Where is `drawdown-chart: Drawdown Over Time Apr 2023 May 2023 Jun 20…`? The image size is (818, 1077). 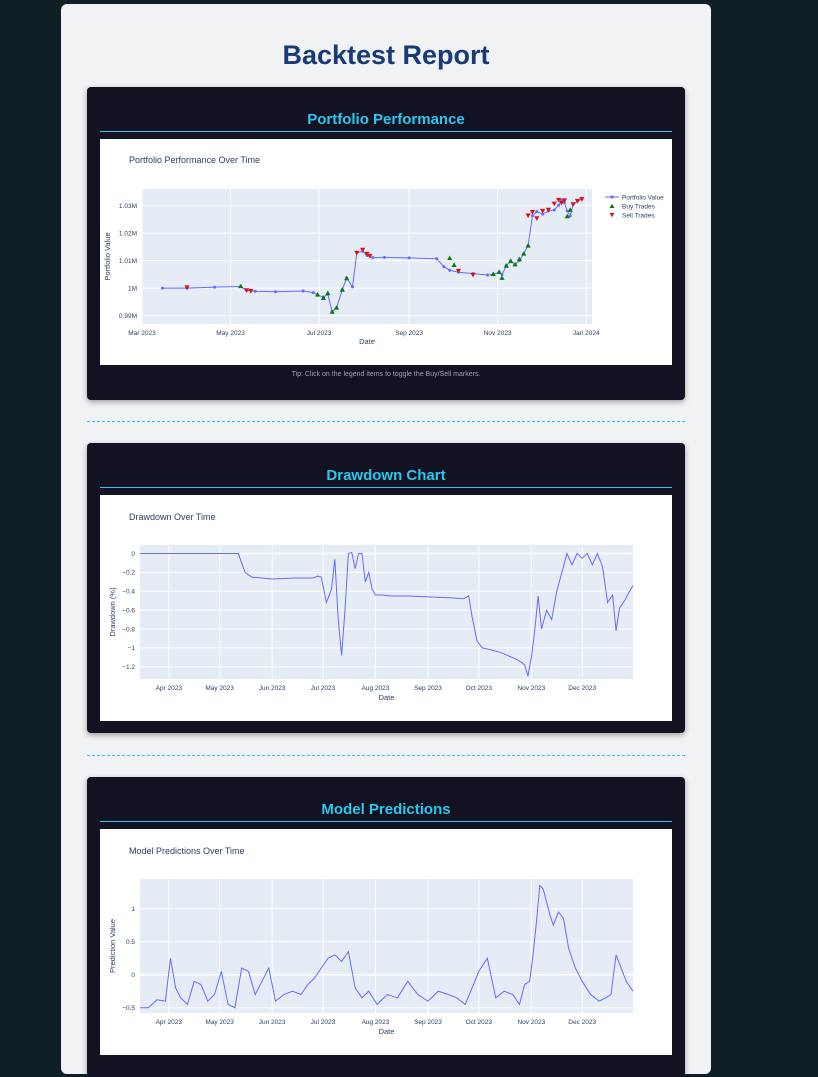
drawdown-chart: Drawdown Over Time Apr 2023 May 2023 Jun 20… is located at coordinates (386, 608).